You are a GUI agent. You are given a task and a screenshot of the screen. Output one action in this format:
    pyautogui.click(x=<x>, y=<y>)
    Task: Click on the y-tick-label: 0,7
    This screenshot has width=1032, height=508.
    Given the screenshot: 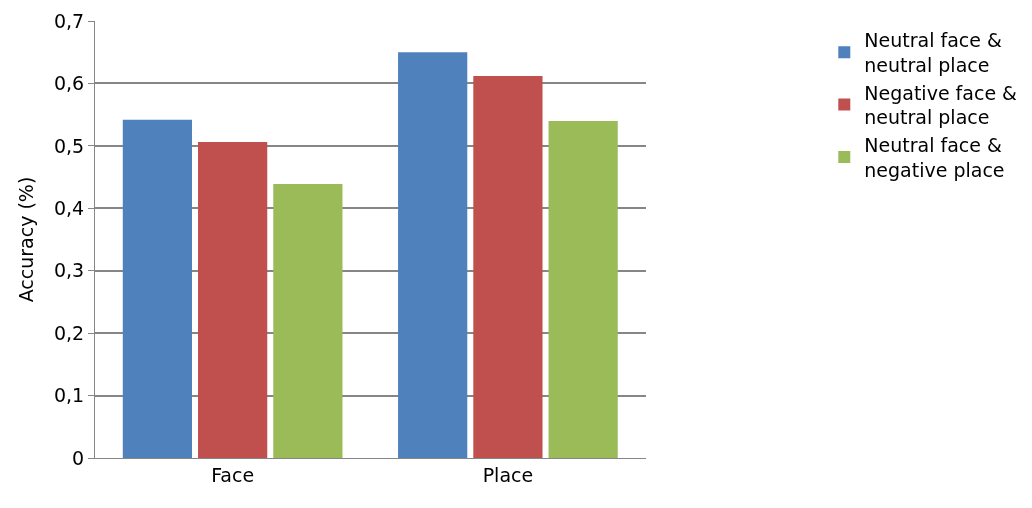 What is the action you would take?
    pyautogui.click(x=69, y=20)
    